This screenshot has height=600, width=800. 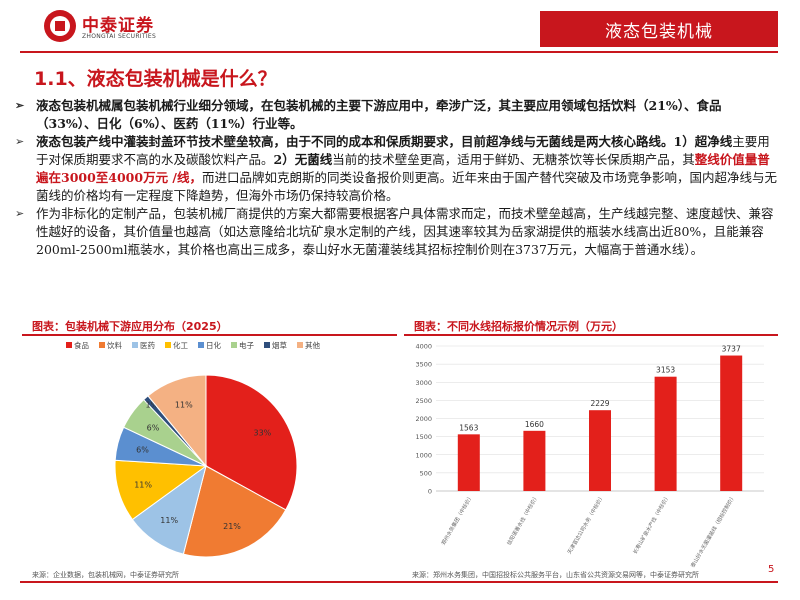 What do you see at coordinates (423, 437) in the screenshot?
I see `y-tick-label-3: 1500` at bounding box center [423, 437].